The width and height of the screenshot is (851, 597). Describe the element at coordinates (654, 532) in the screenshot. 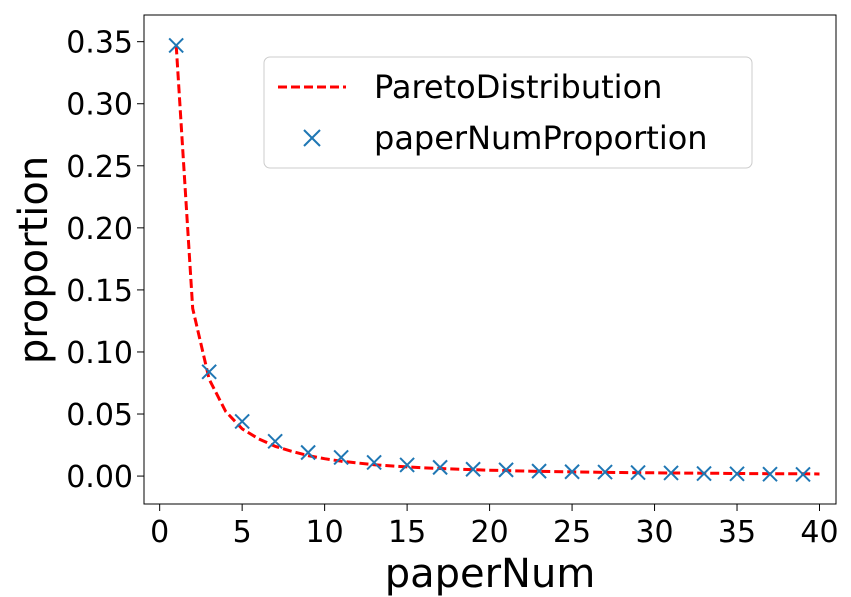

I see `x-tick-label: 30` at that location.